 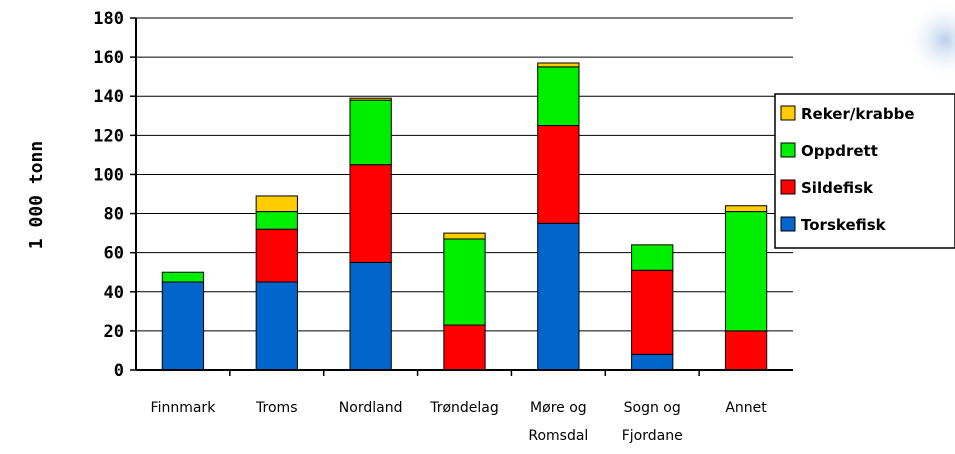 What do you see at coordinates (114, 254) in the screenshot?
I see `y-tick-label: 60` at bounding box center [114, 254].